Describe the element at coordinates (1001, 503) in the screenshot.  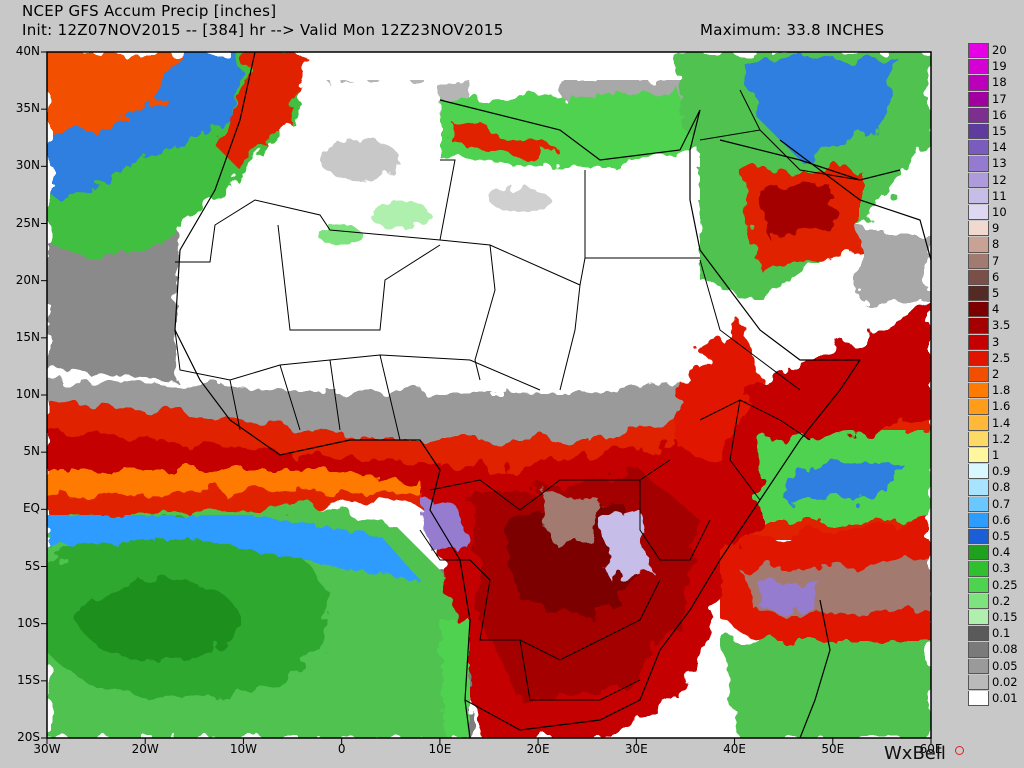
I see `legend-label: 0.7` at that location.